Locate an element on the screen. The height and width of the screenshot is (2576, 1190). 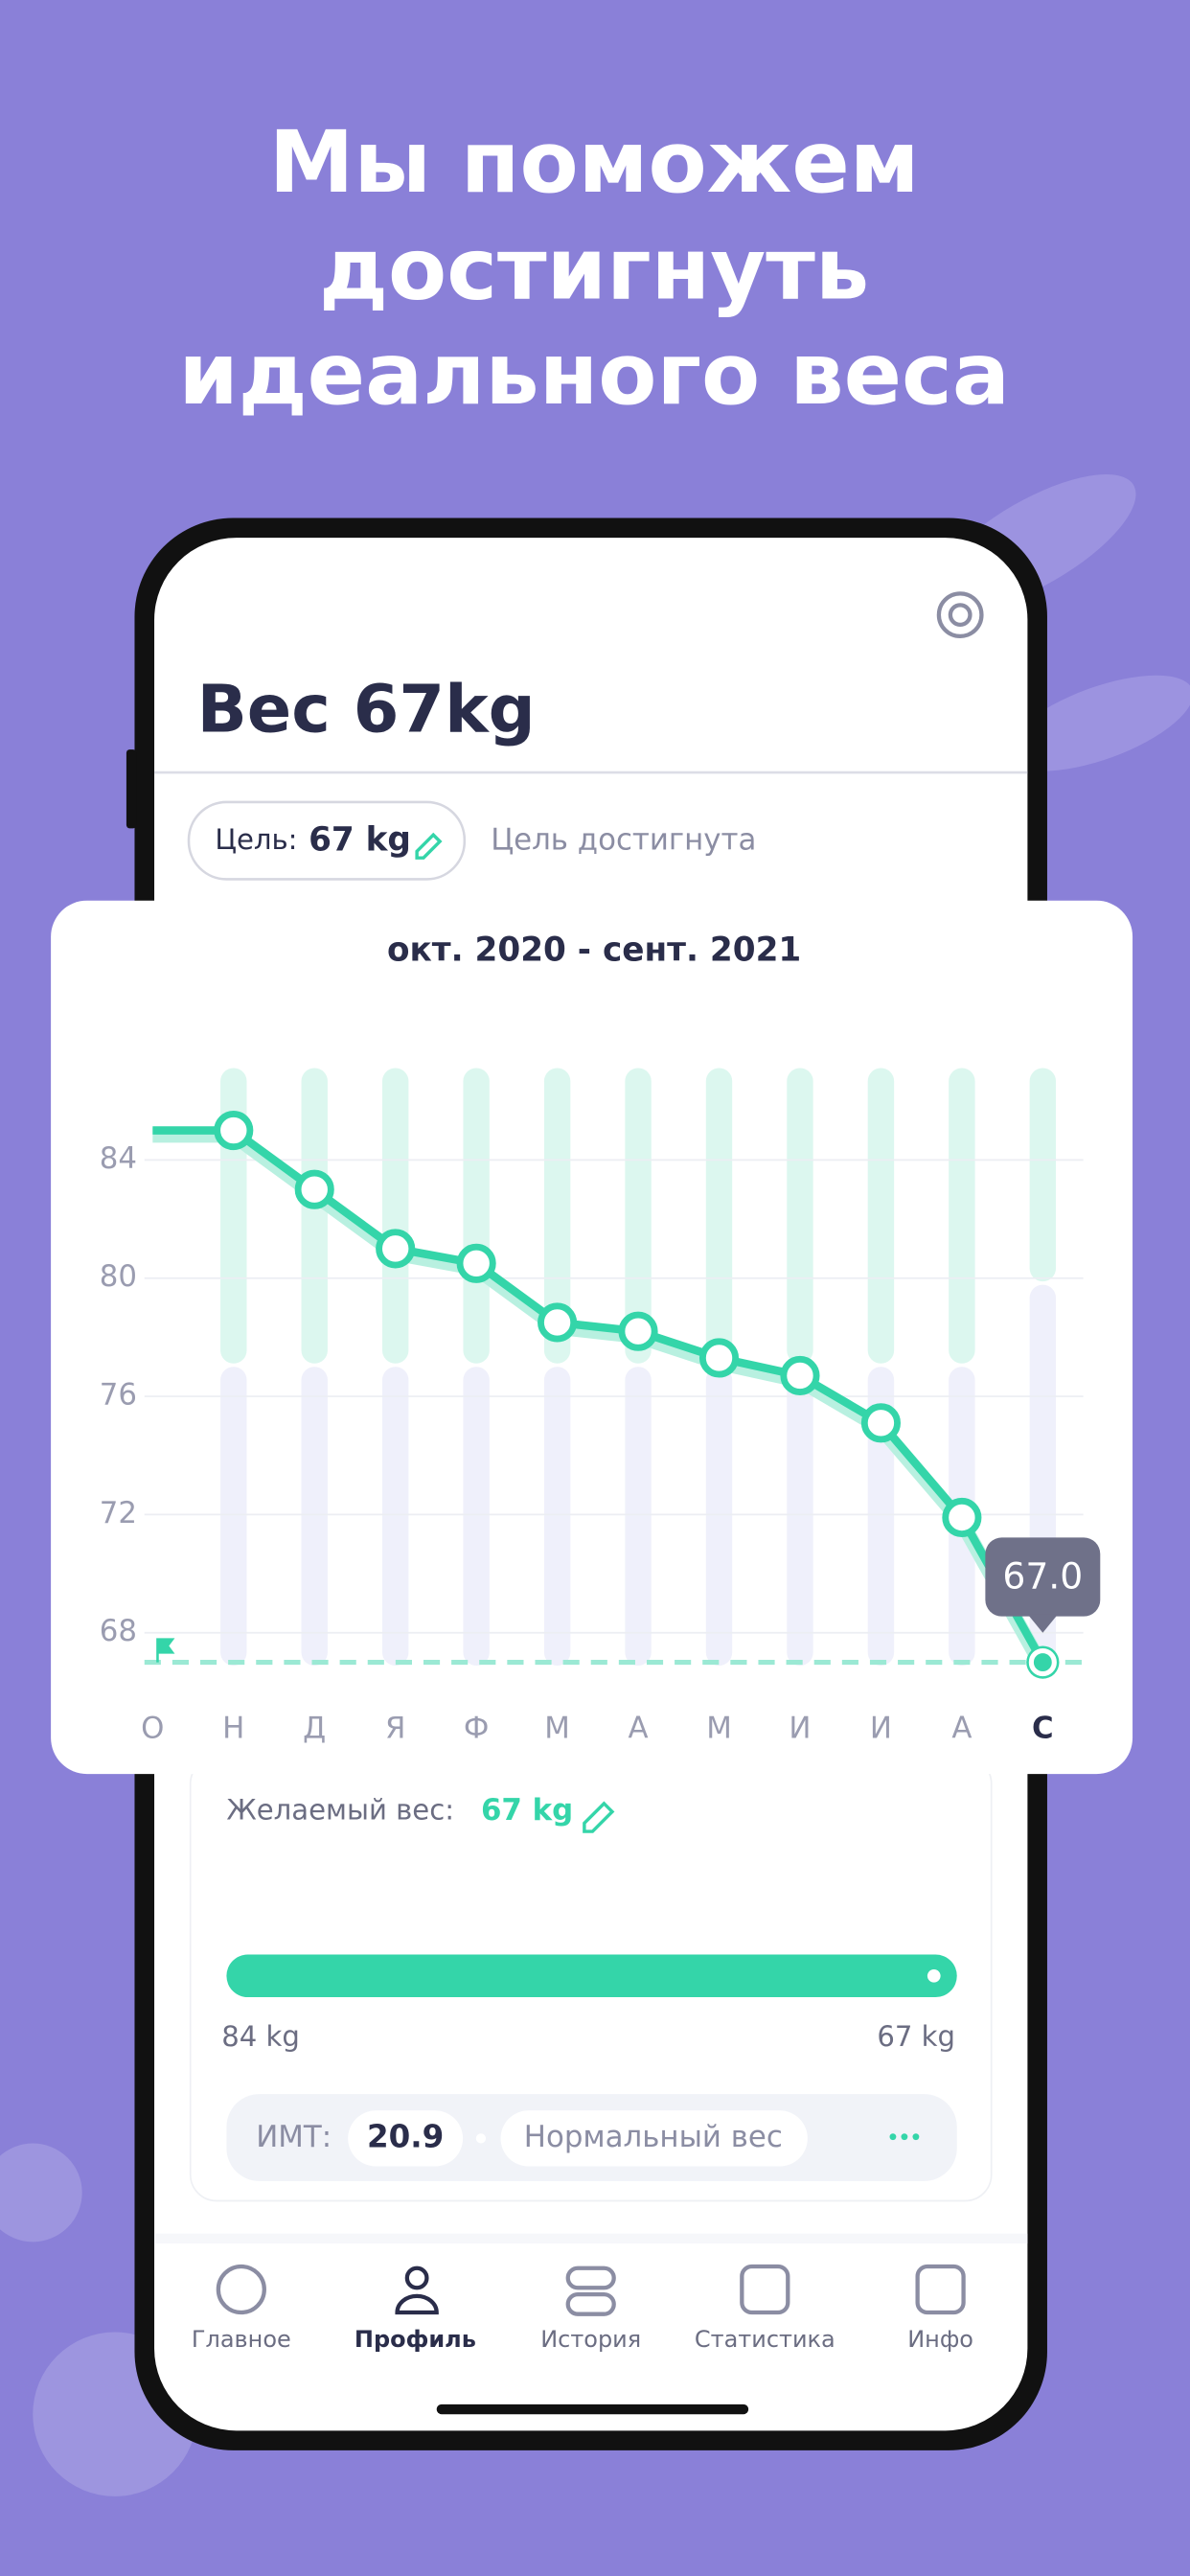
bmi-status: Нормальный вес is located at coordinates (653, 2137).